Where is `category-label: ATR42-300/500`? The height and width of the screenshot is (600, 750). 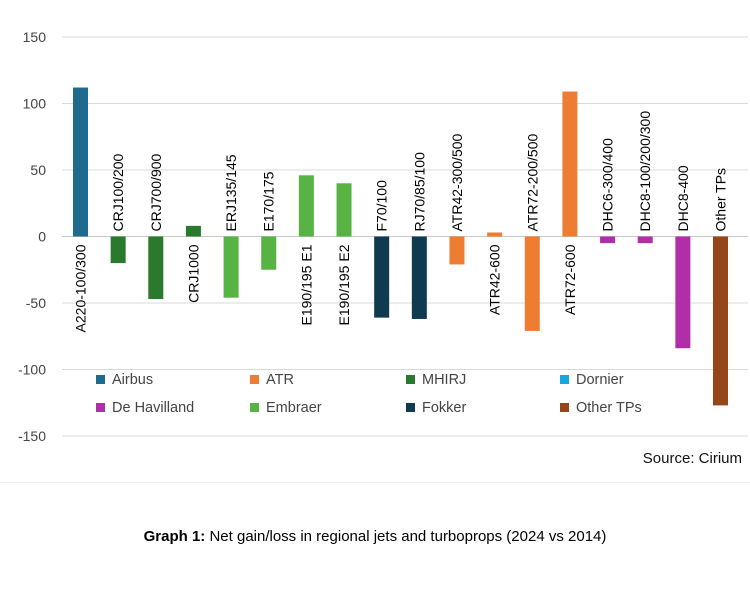
category-label: ATR42-300/500 is located at coordinates (457, 182).